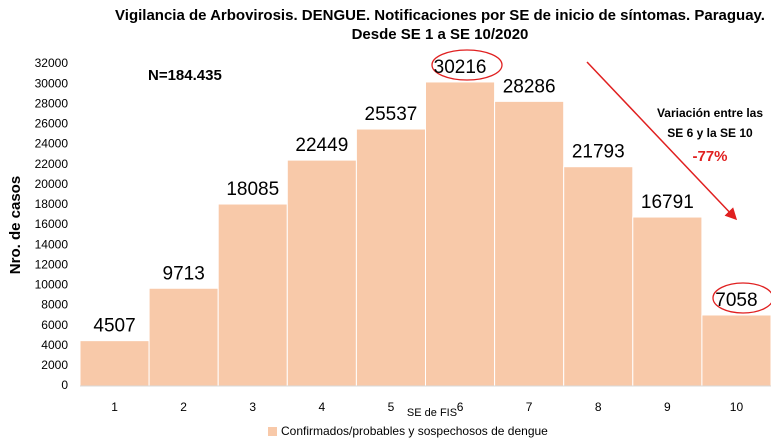 This screenshot has width=771, height=444. Describe the element at coordinates (252, 407) in the screenshot. I see `x-tick-label: 3` at that location.